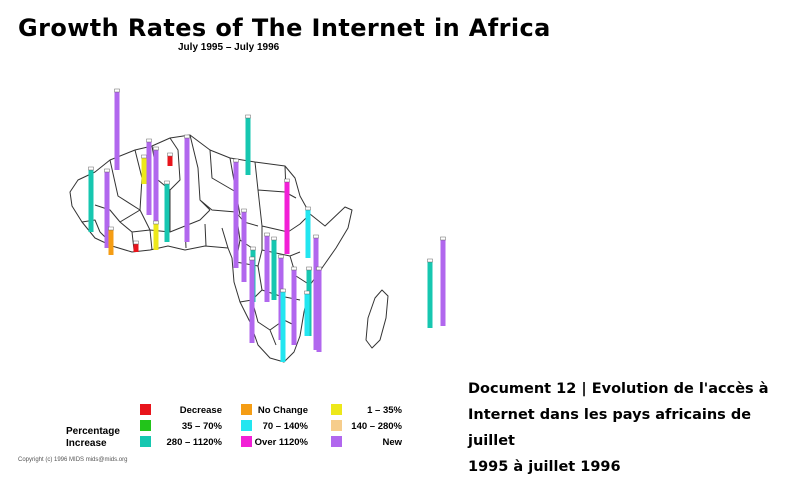  Describe the element at coordinates (73, 460) in the screenshot. I see `copyright-notice: Copyright (c) 1996 MIDS mids@mids.org` at that location.